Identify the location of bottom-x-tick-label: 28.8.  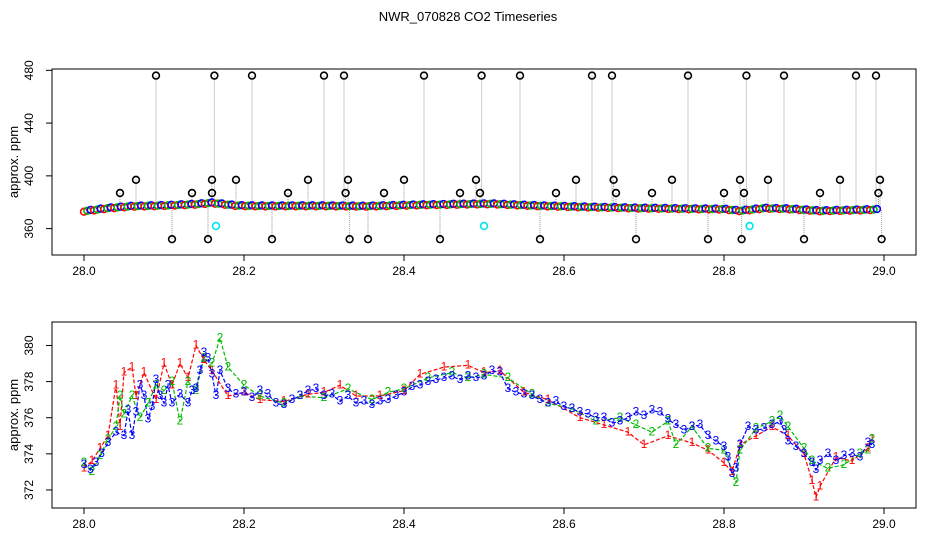
(724, 524).